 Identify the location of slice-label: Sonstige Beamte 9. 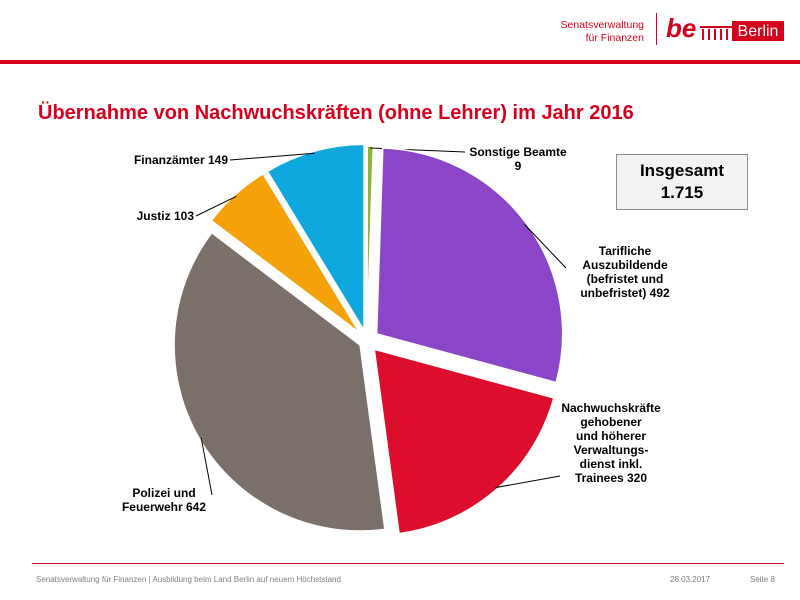
(518, 159).